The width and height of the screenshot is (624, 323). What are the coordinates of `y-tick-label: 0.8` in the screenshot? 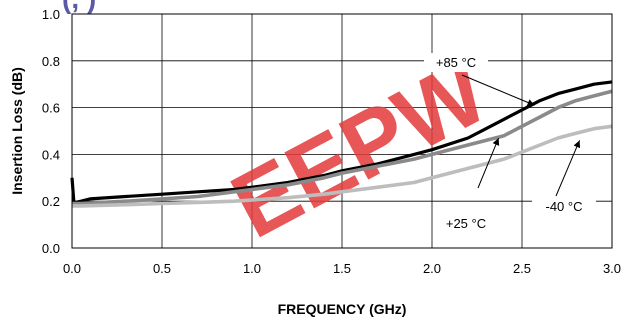 It's located at (51, 61).